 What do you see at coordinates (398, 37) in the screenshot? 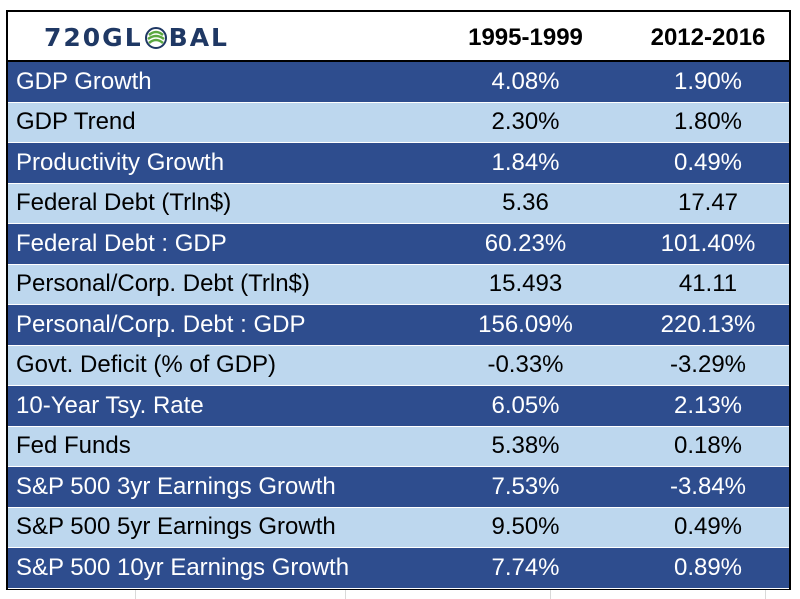
I see `table-header: 720GL BAL 1995-1999 2012-2016` at bounding box center [398, 37].